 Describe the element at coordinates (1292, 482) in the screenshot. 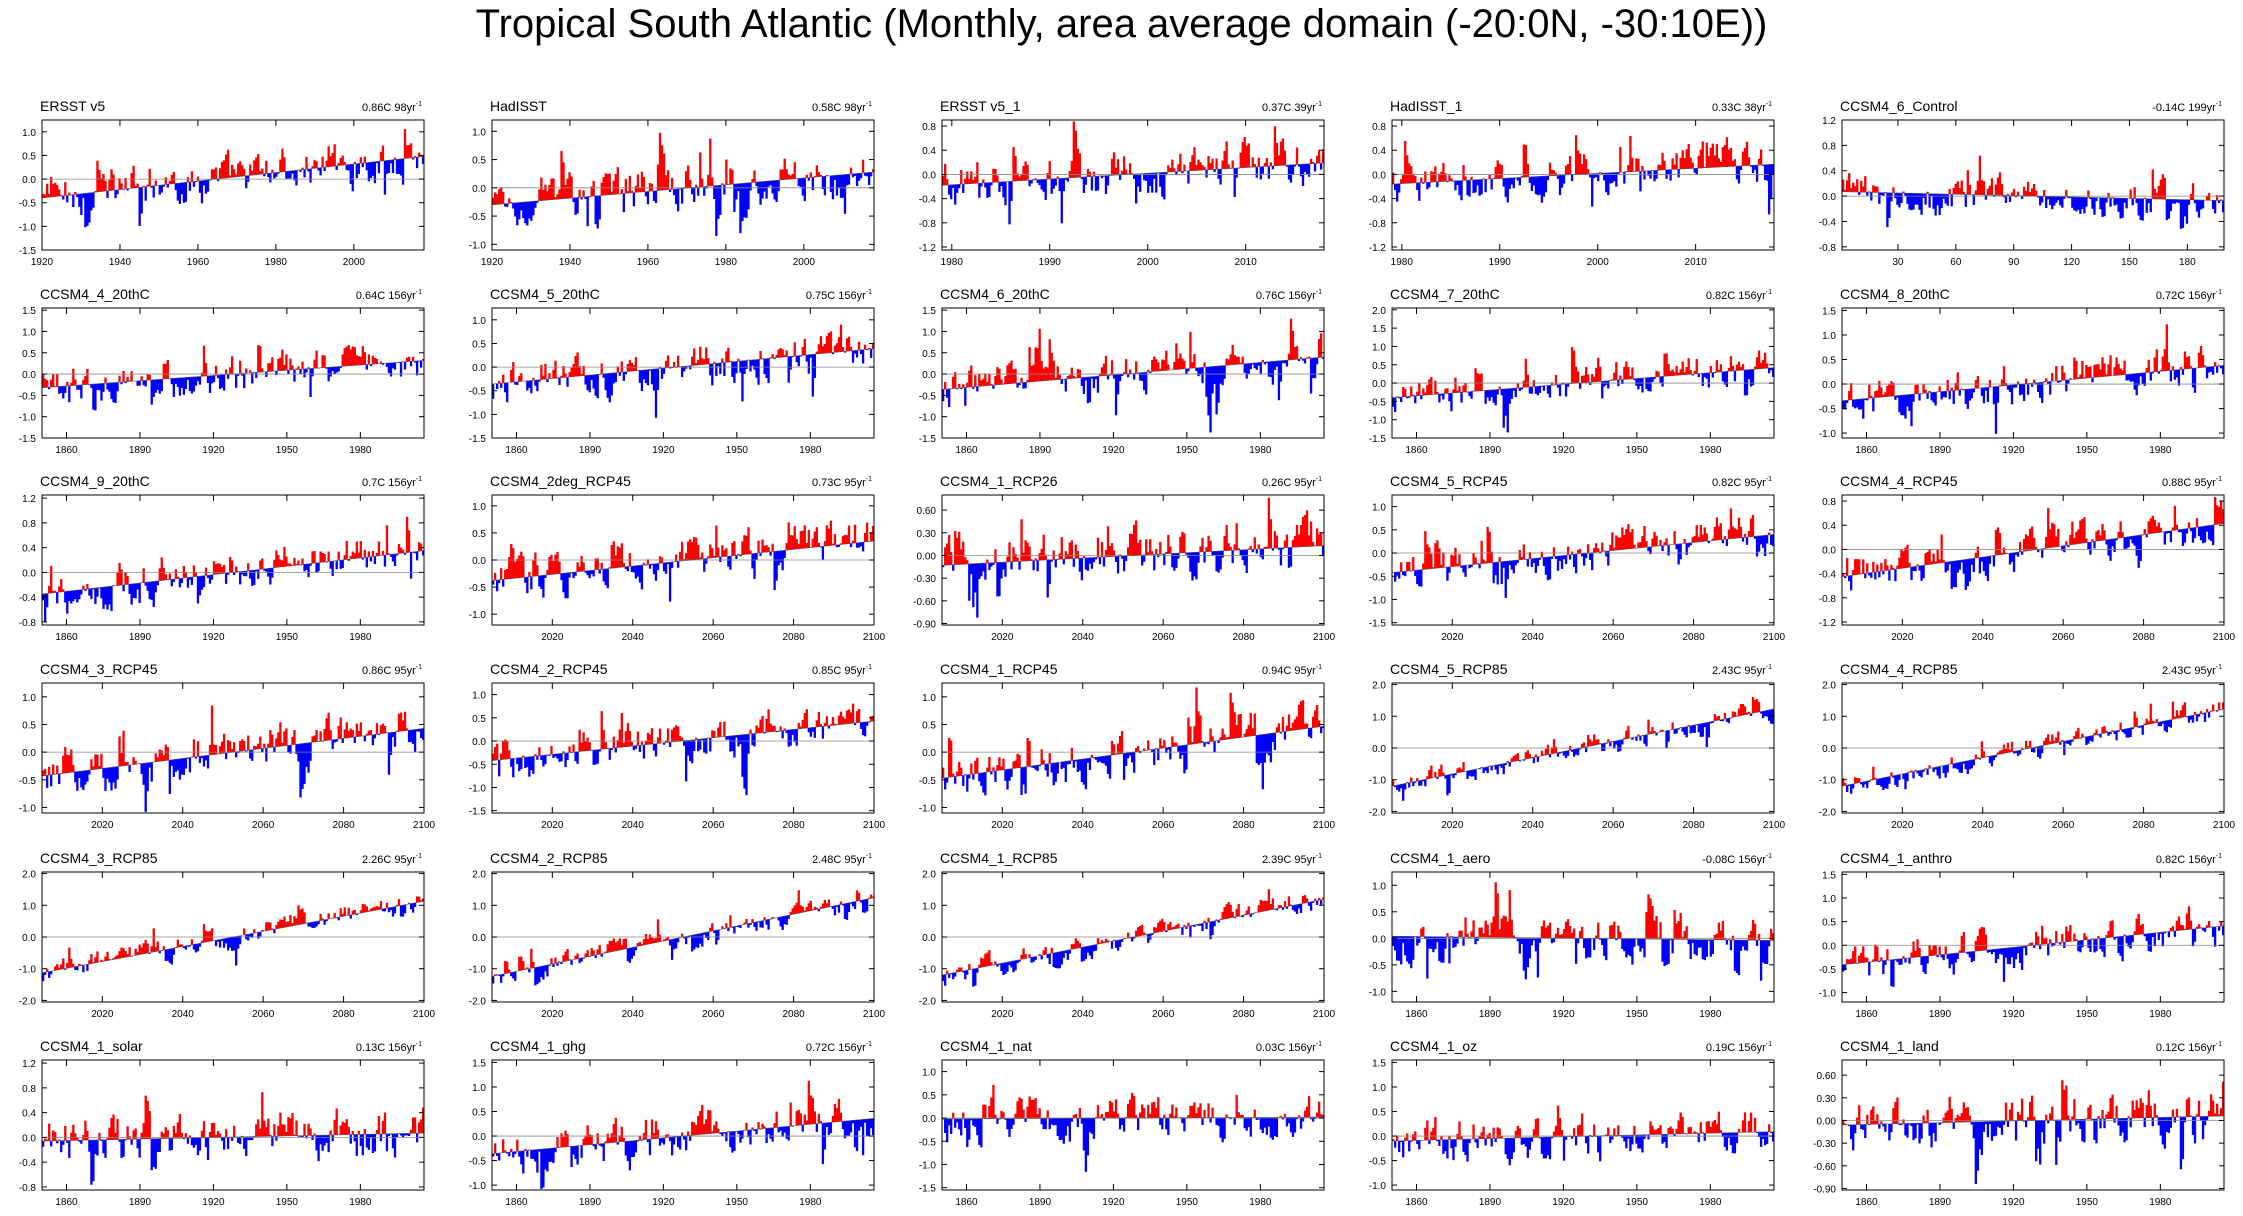

I see `trend-label: 0.26C 95yr-1` at that location.